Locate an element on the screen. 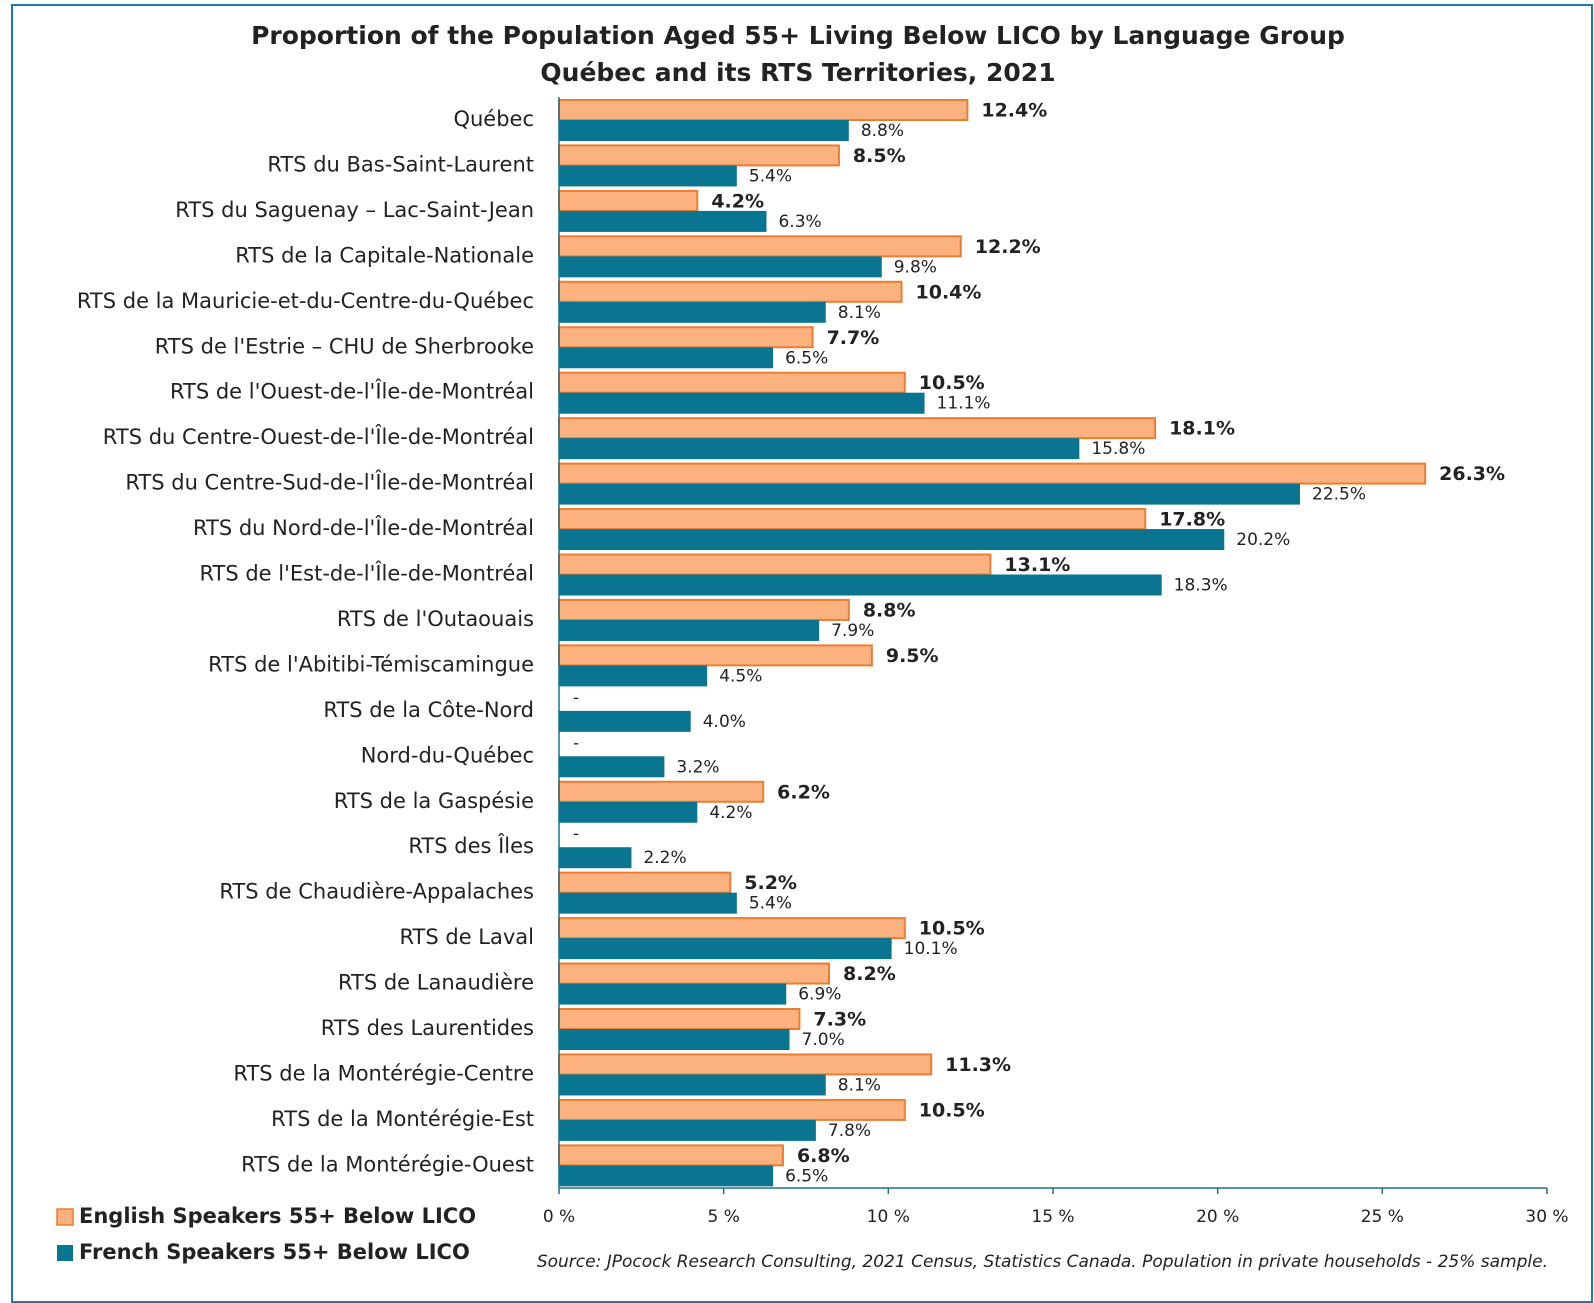  category-label: RTS de l'Abitibi-Témiscamingue is located at coordinates (371, 664).